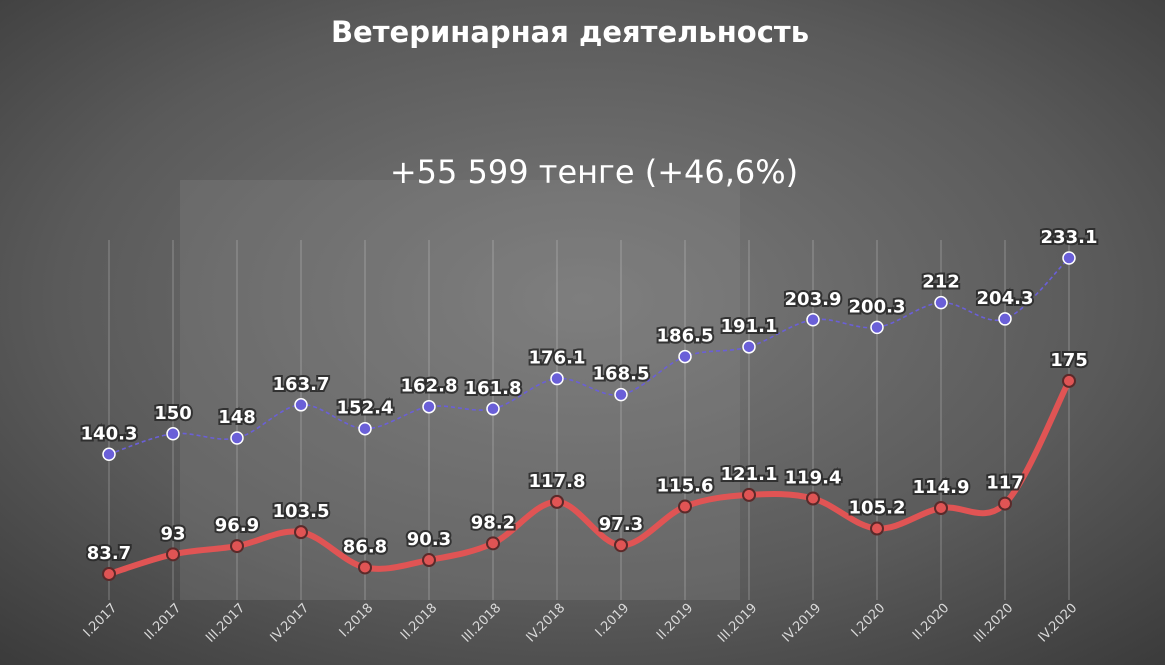  I want to click on data-label: 176.1, so click(557, 358).